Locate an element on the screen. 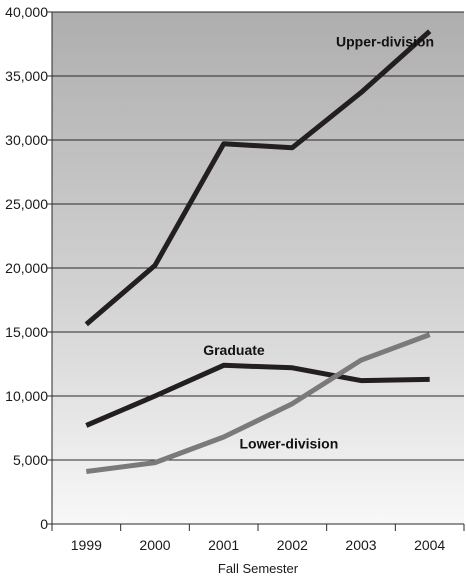 This screenshot has width=466, height=579. series-line-graduate is located at coordinates (257, 395).